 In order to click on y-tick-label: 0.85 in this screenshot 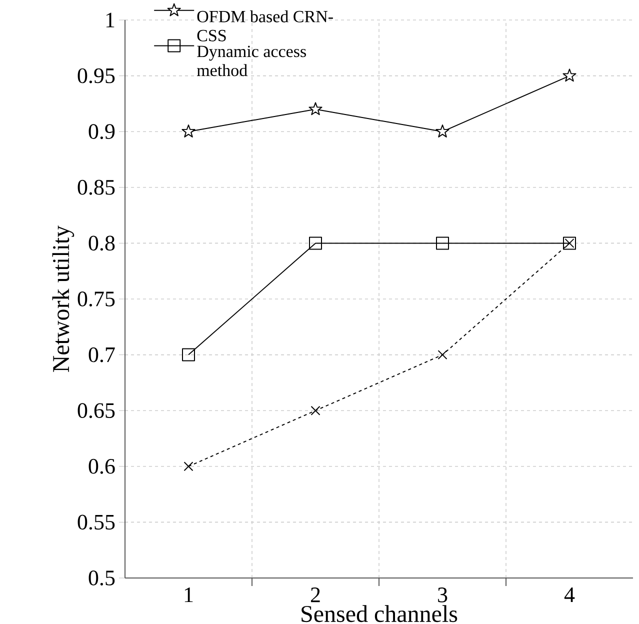, I will do `click(96, 187)`.